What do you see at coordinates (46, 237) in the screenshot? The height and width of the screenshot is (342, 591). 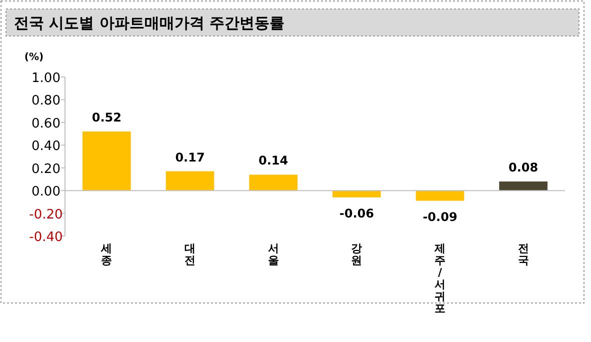 I see `y-tick-label: -0.40` at bounding box center [46, 237].